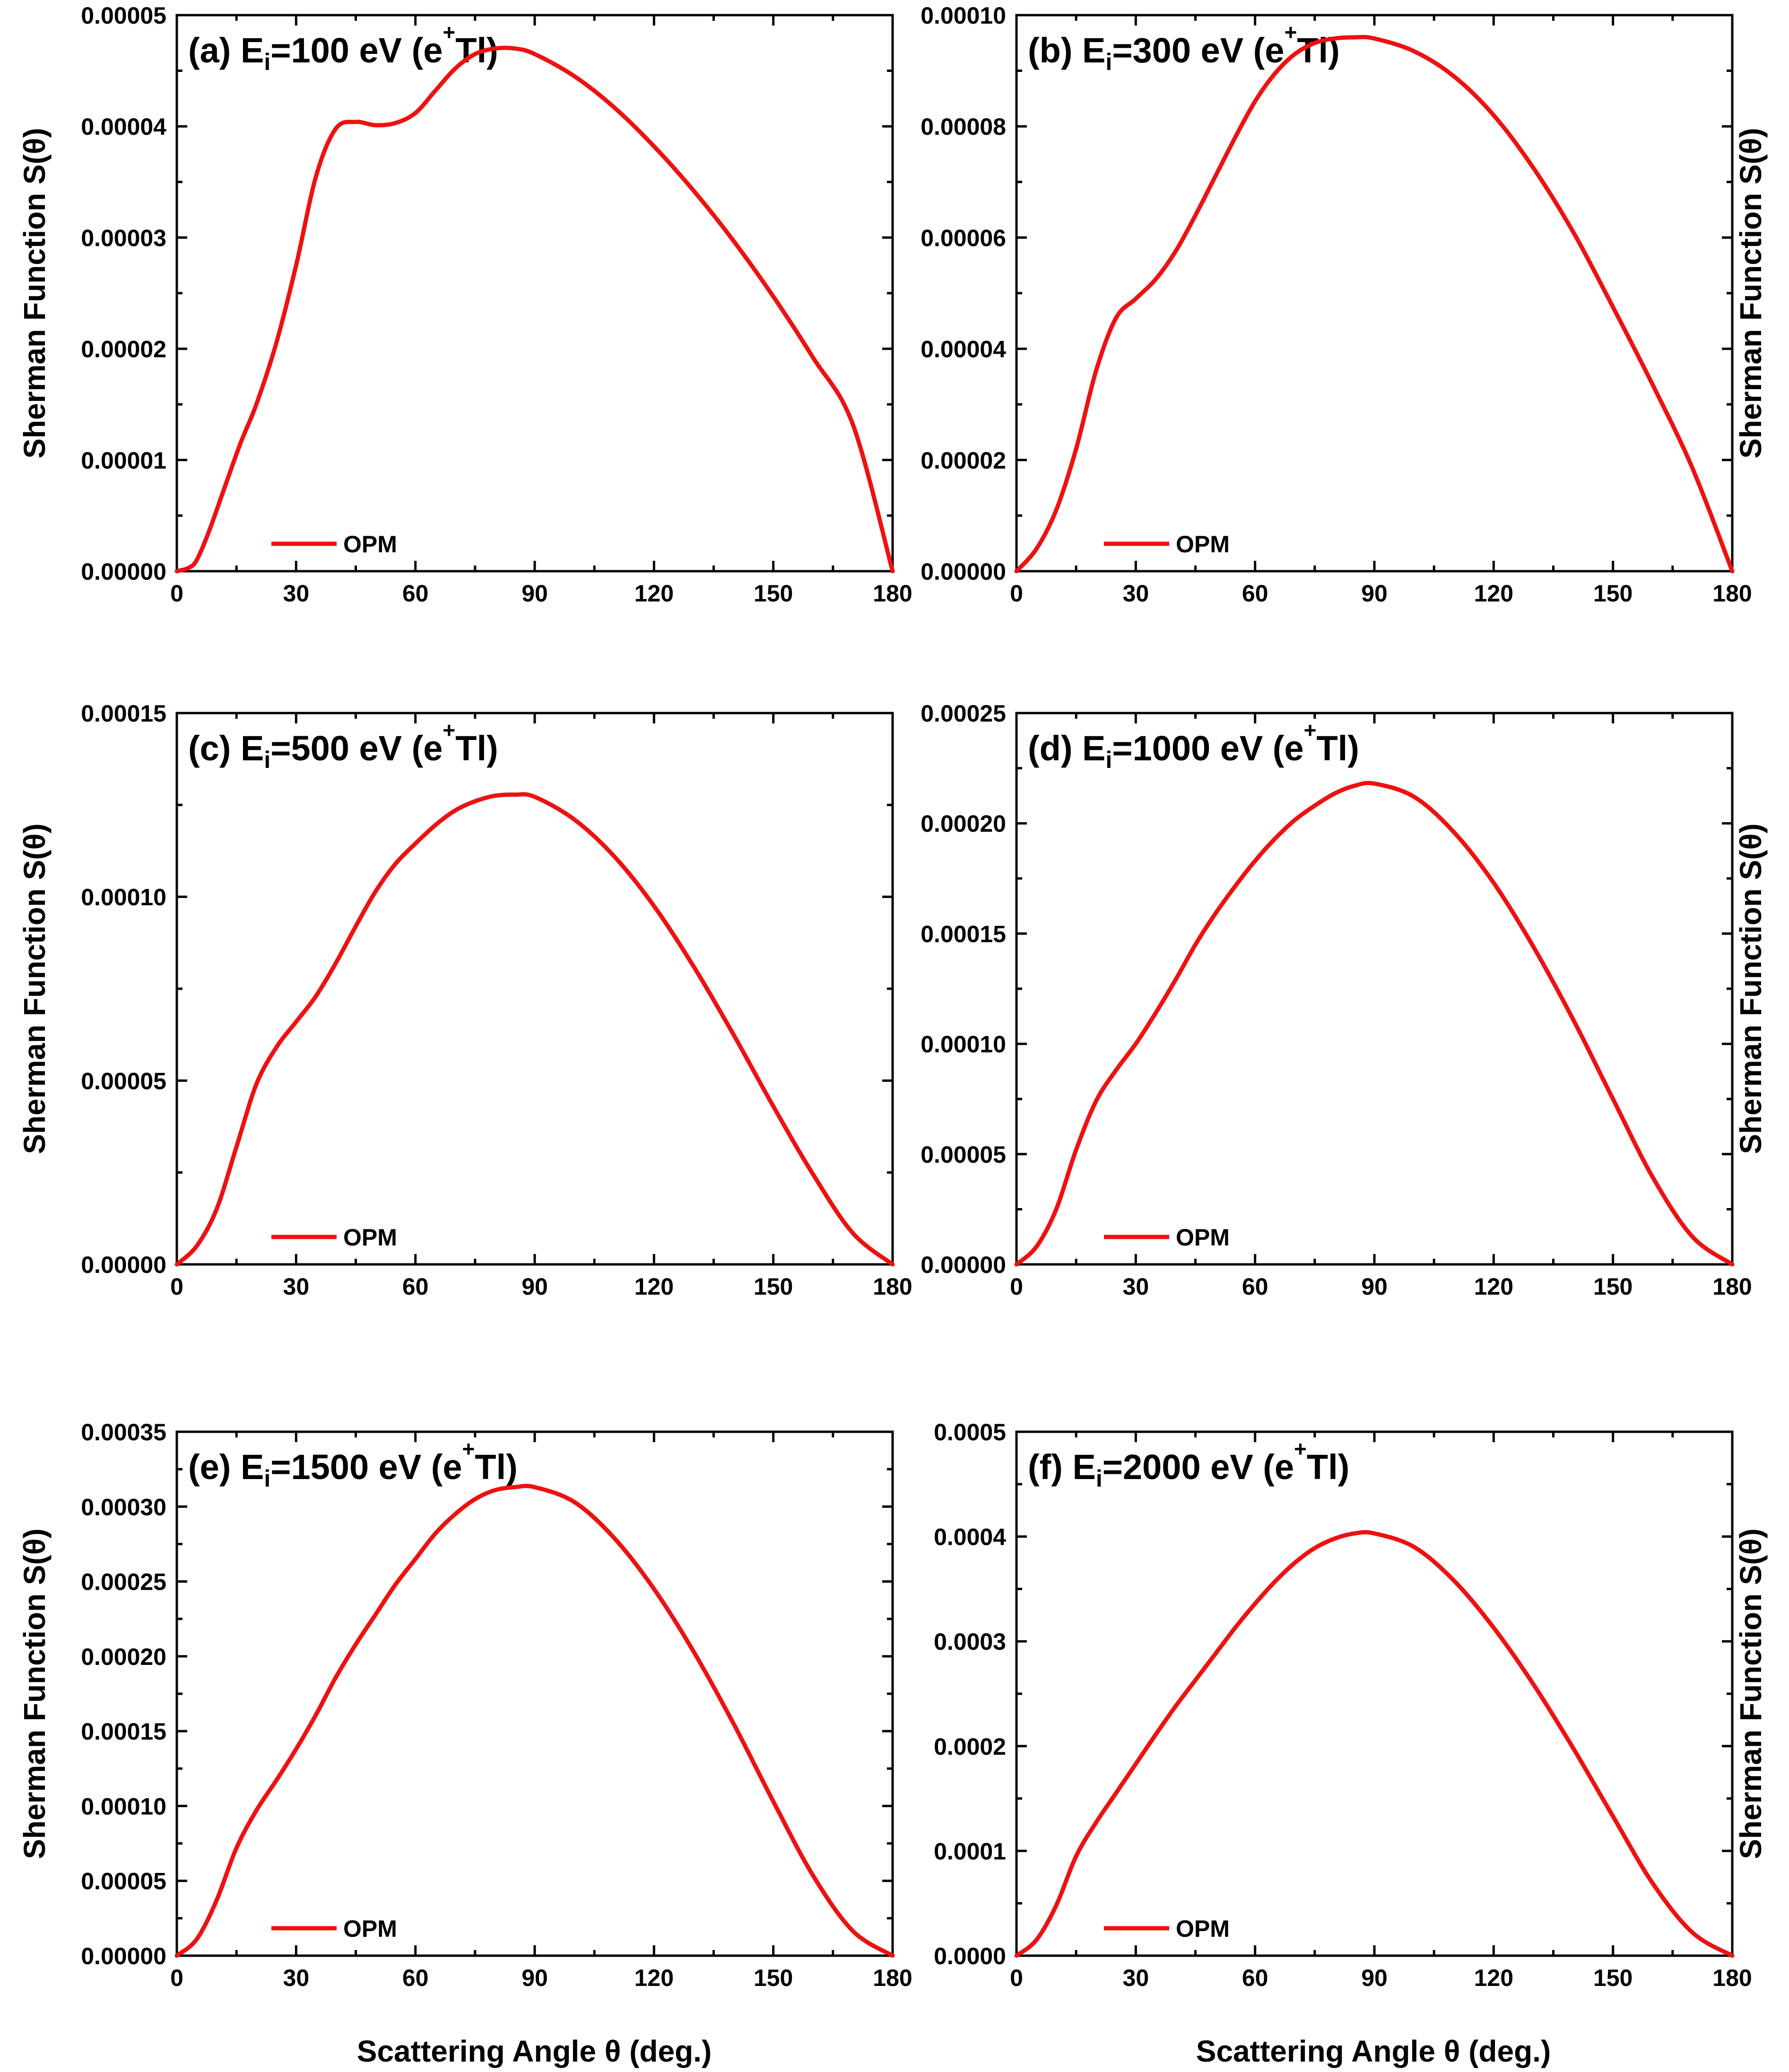 The width and height of the screenshot is (1789, 2072). I want to click on panel-title-mid-b: =300 eV (e, so click(1198, 50).